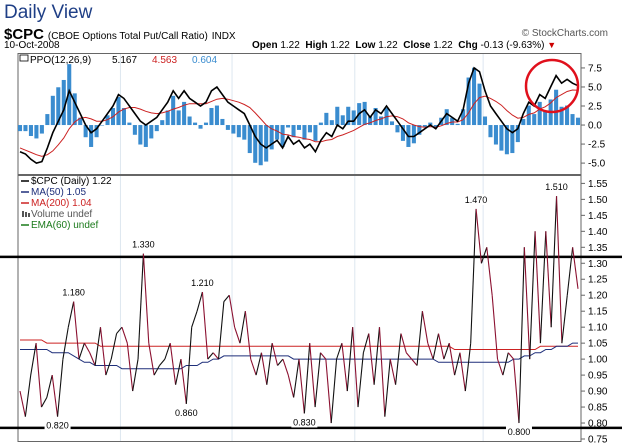  What do you see at coordinates (476, 200) in the screenshot?
I see `data-label: 1.470` at bounding box center [476, 200].